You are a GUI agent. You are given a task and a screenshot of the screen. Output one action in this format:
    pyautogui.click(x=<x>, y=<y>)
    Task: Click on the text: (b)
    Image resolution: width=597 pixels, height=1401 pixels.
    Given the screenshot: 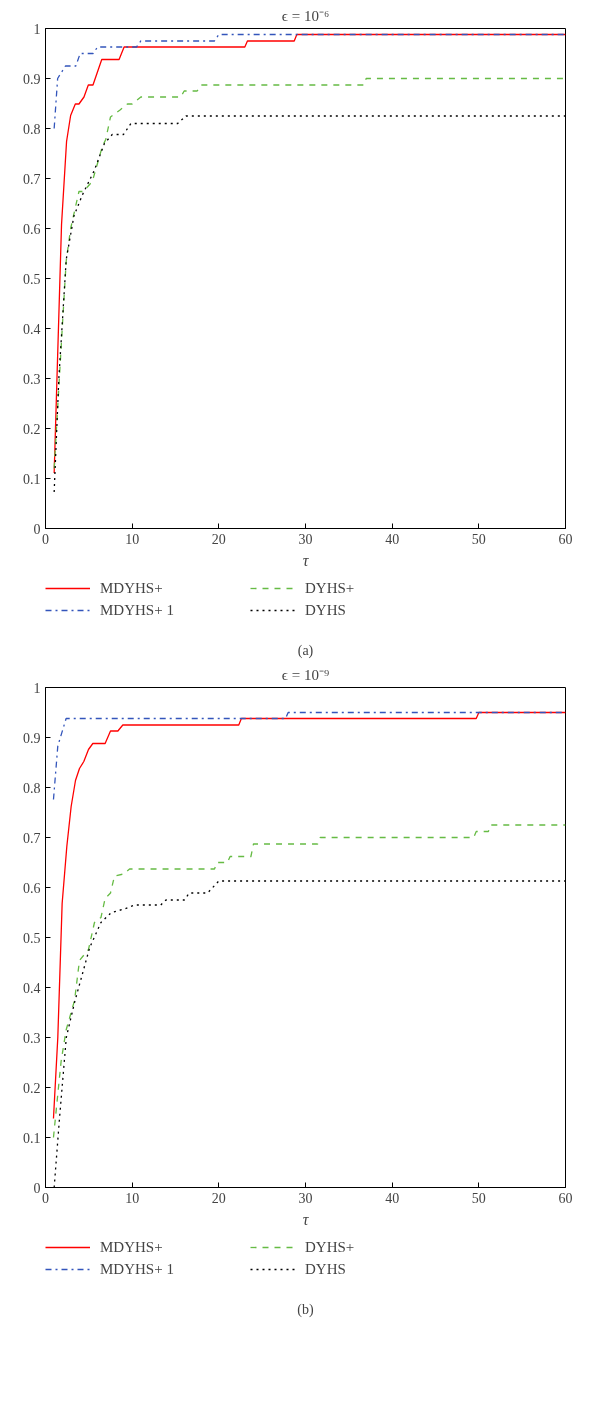 What is the action you would take?
    pyautogui.click(x=305, y=1309)
    